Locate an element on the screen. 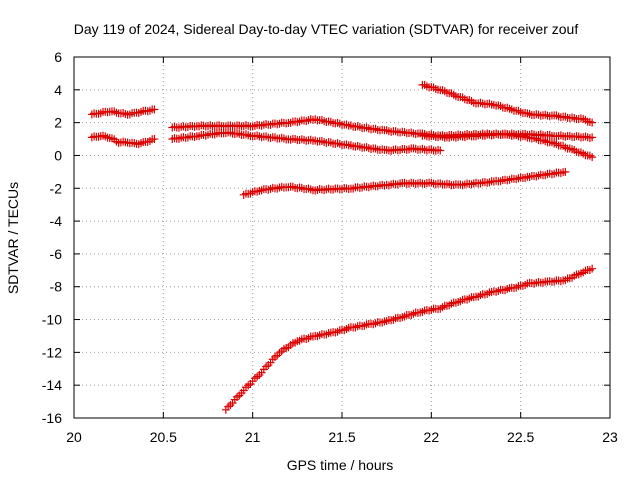  y-tick-label: 2 is located at coordinates (58, 123).